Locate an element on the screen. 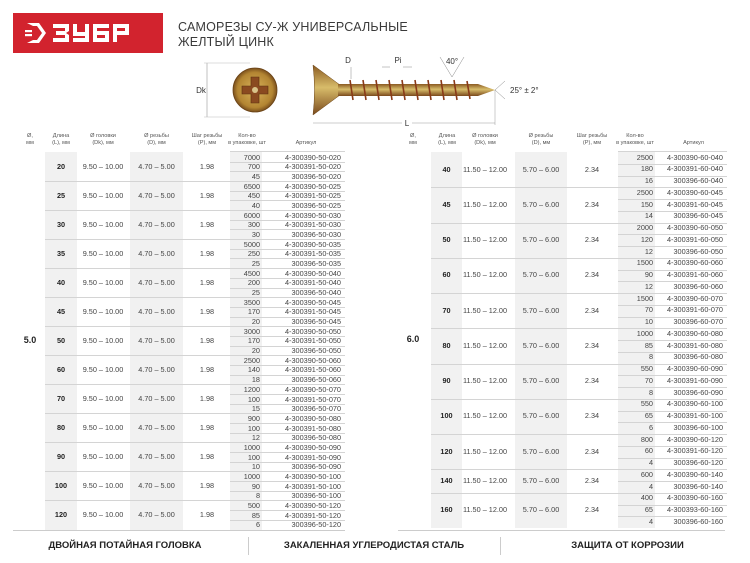  article-number: 300396-50-120 is located at coordinates (316, 525).